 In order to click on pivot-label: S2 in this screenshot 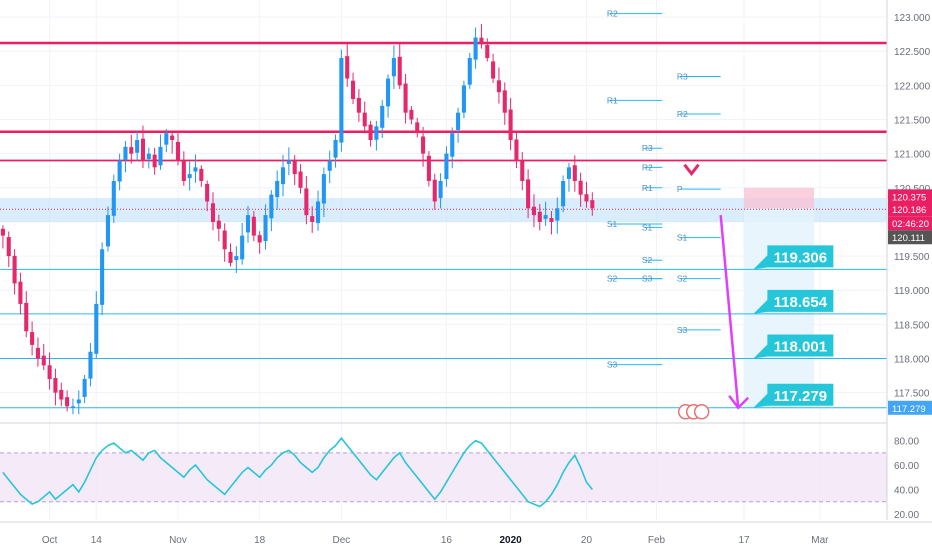, I will do `click(682, 279)`.